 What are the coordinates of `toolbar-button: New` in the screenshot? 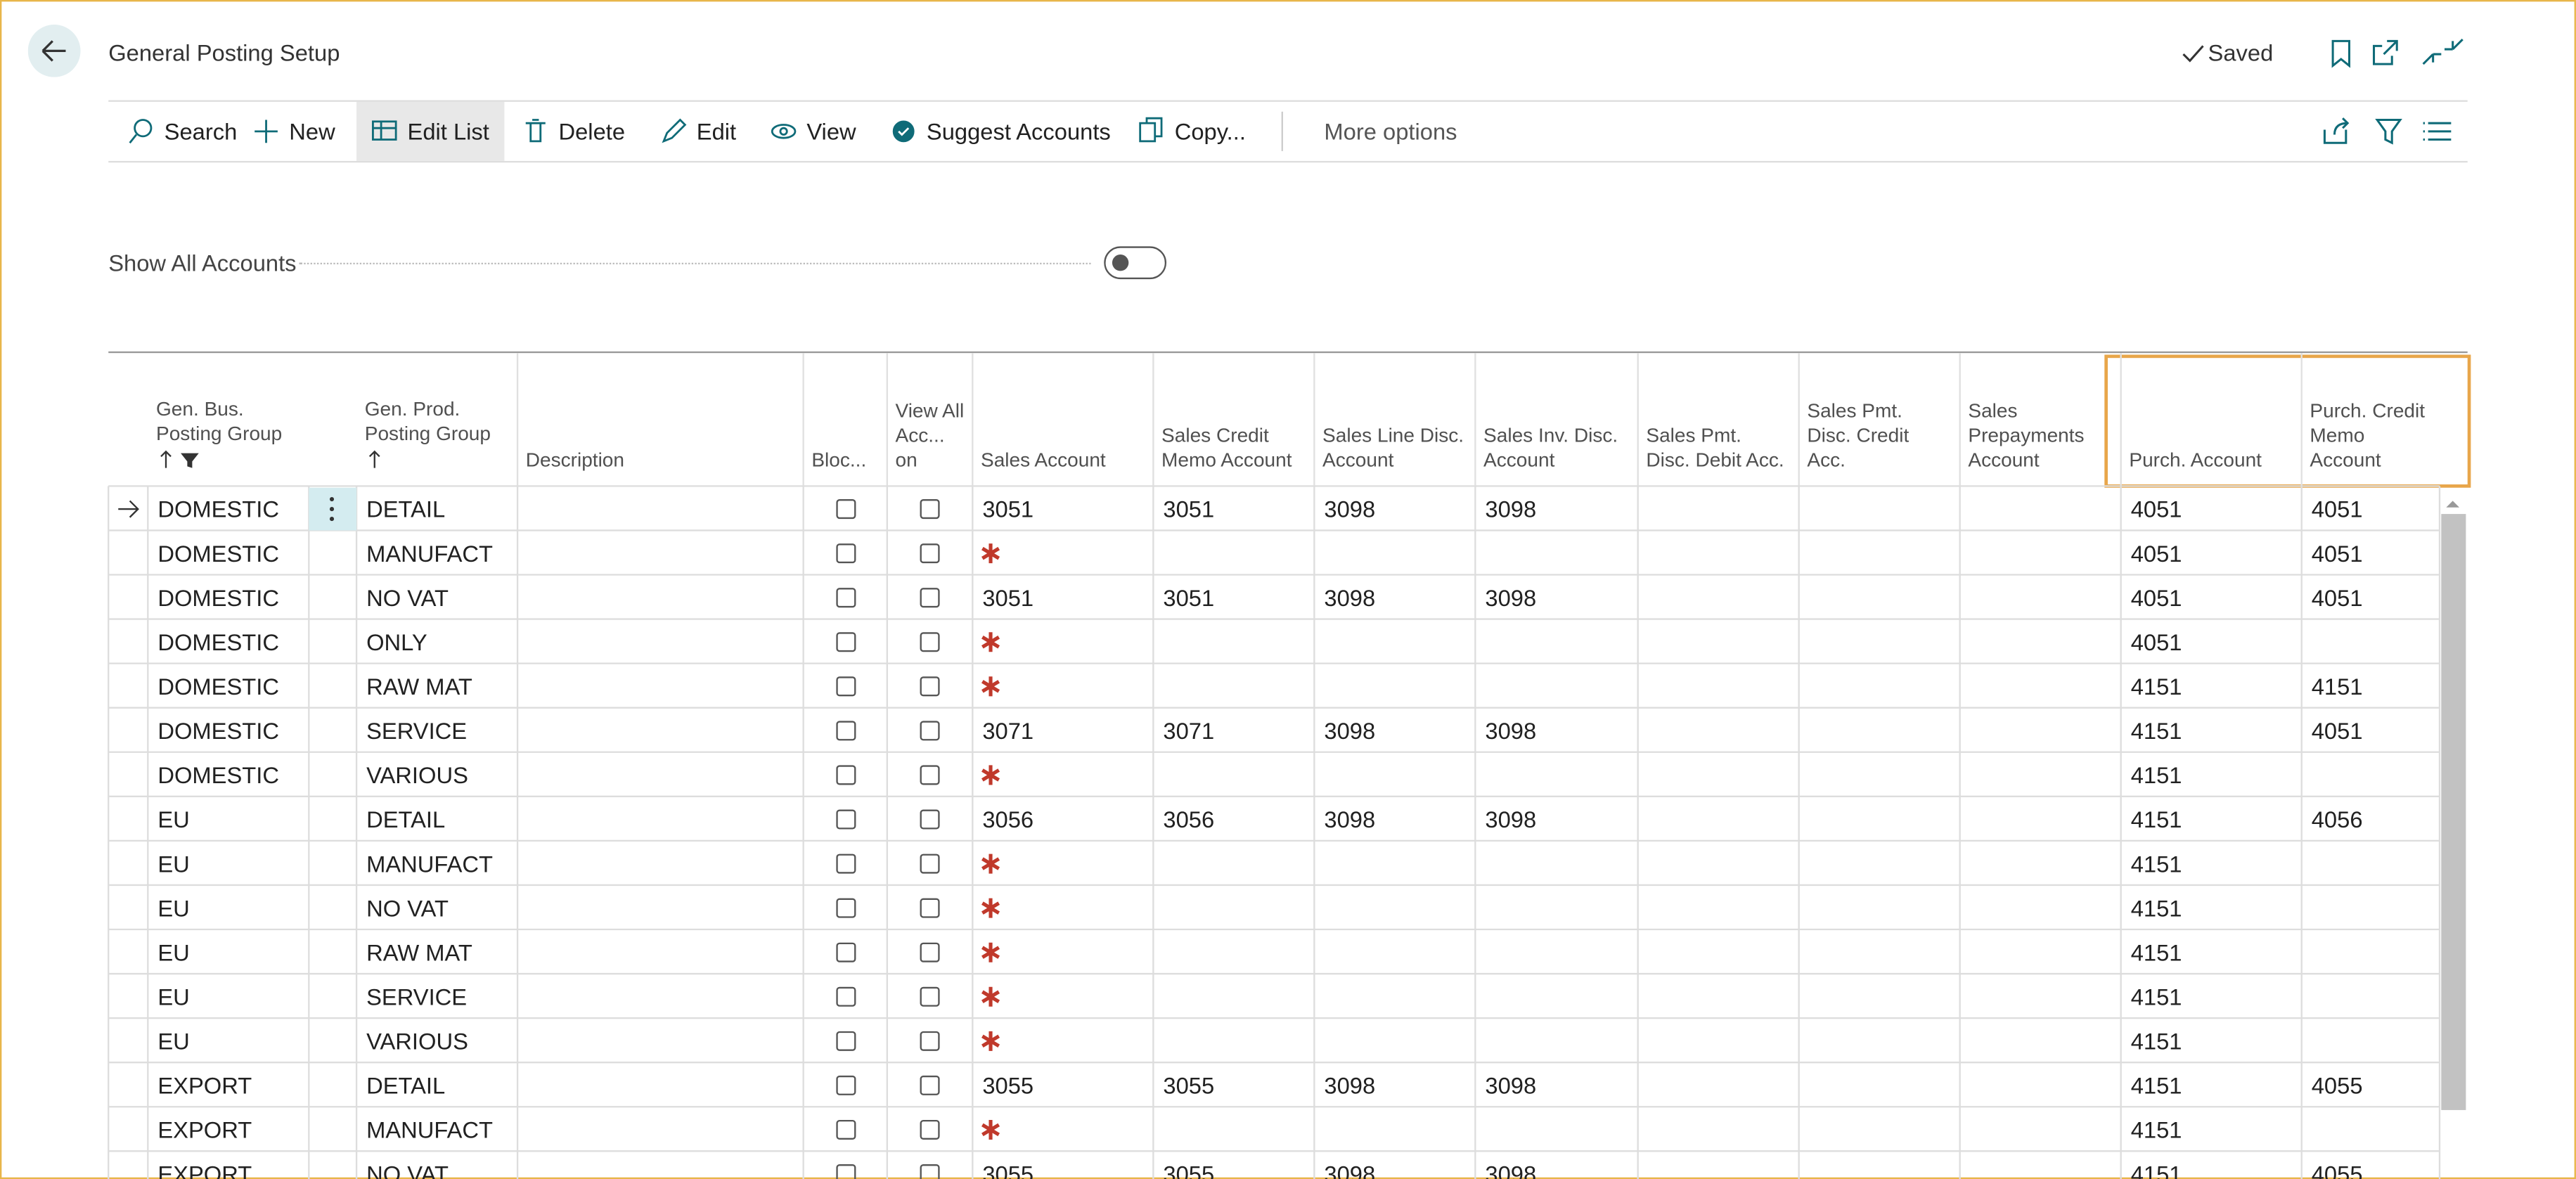 It's located at (312, 131).